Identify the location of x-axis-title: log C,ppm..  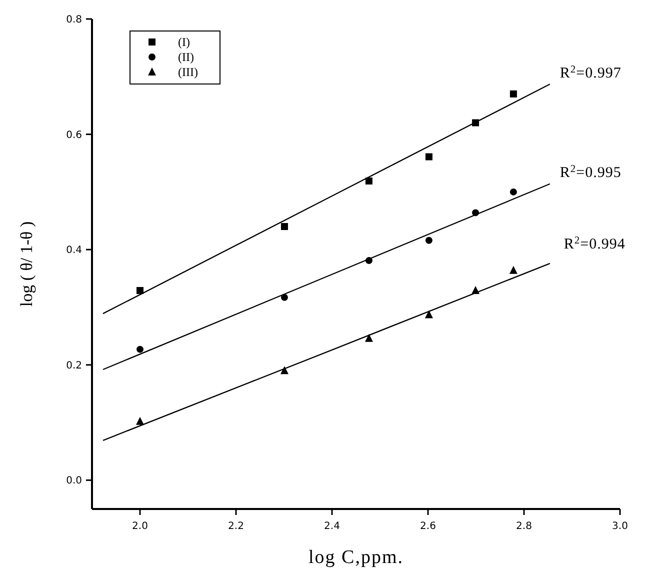
(356, 557).